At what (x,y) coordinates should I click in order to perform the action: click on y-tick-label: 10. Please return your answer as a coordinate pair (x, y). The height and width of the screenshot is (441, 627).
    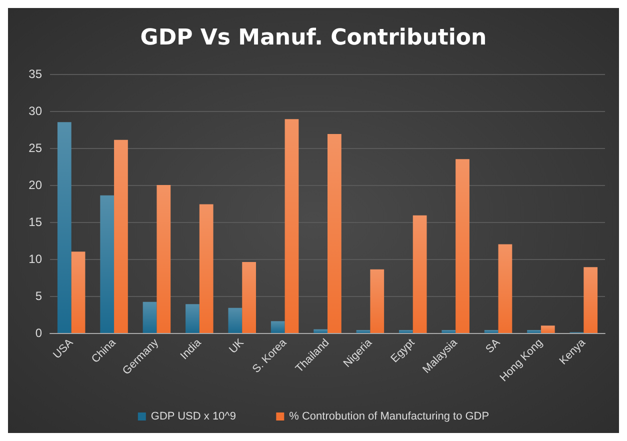
    Looking at the image, I should click on (35, 259).